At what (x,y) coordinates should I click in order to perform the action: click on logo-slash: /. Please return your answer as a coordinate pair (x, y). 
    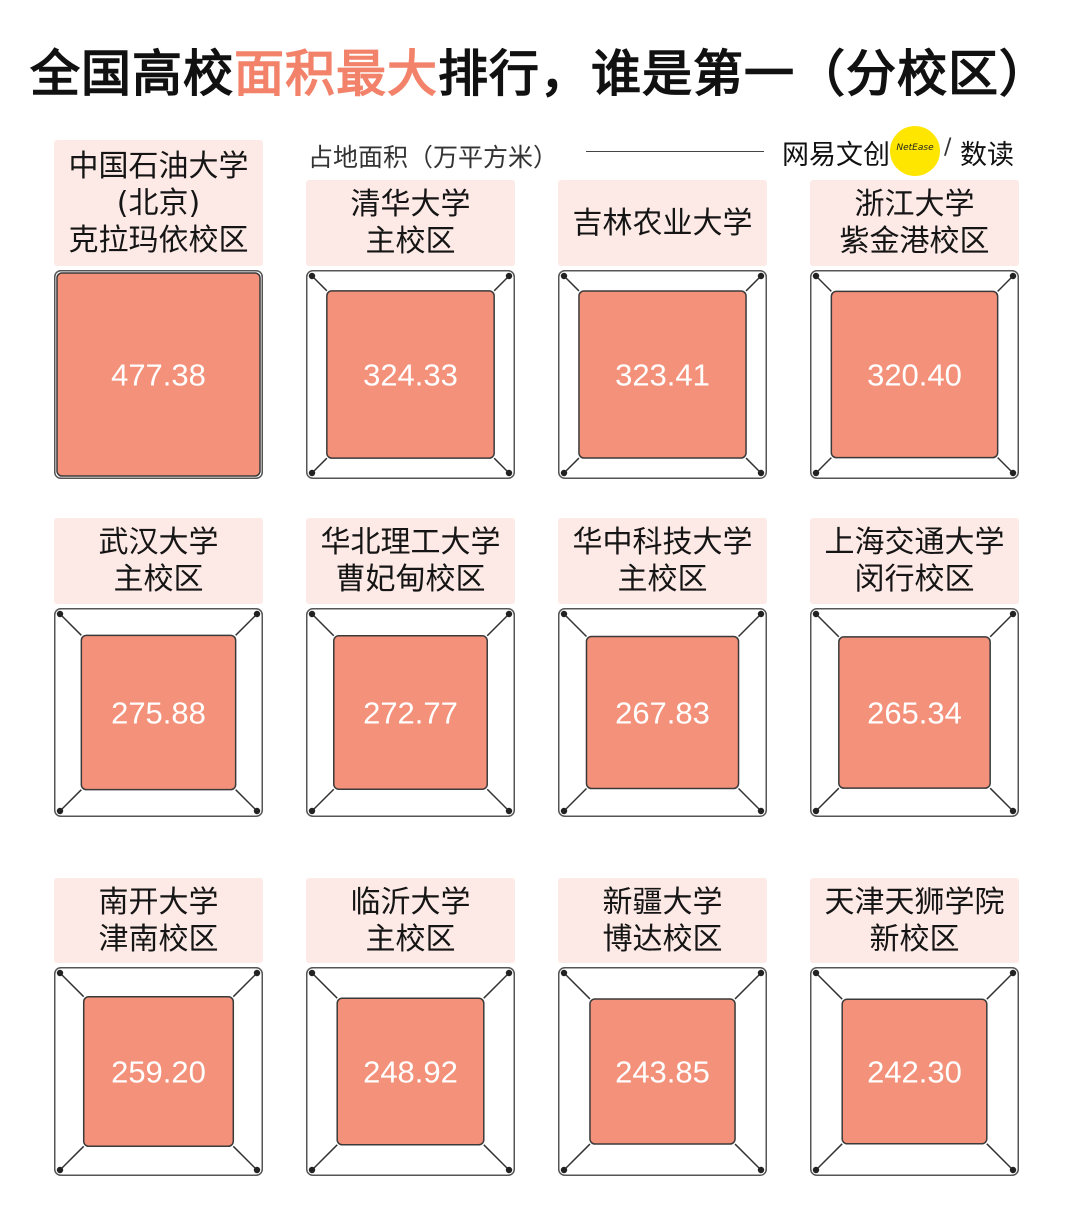
    Looking at the image, I should click on (948, 147).